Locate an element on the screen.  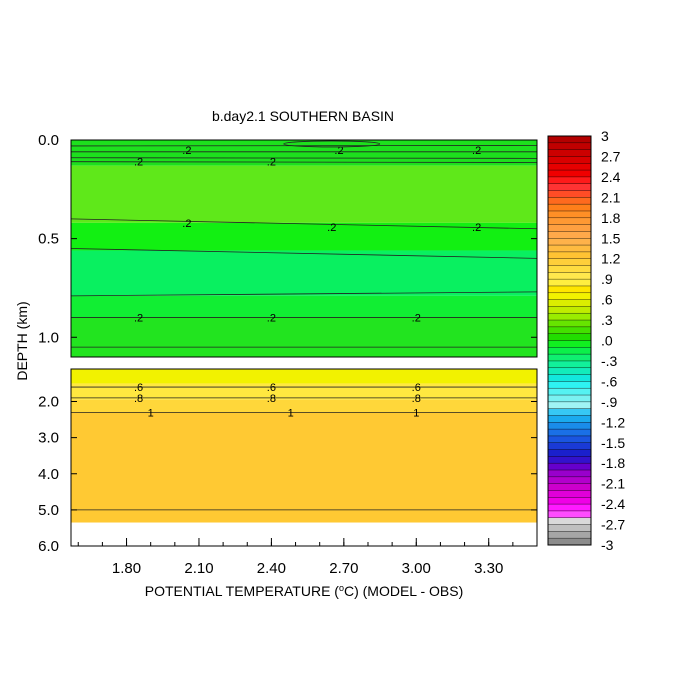
x-axis: 1.80 2.10 2.40 2.70 3.00 3.30 is located at coordinates (307, 557).